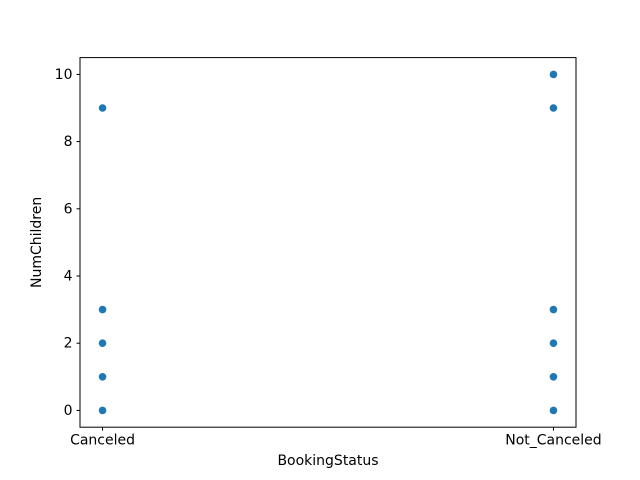  What do you see at coordinates (102, 441) in the screenshot?
I see `x-tick-label: Canceled` at bounding box center [102, 441].